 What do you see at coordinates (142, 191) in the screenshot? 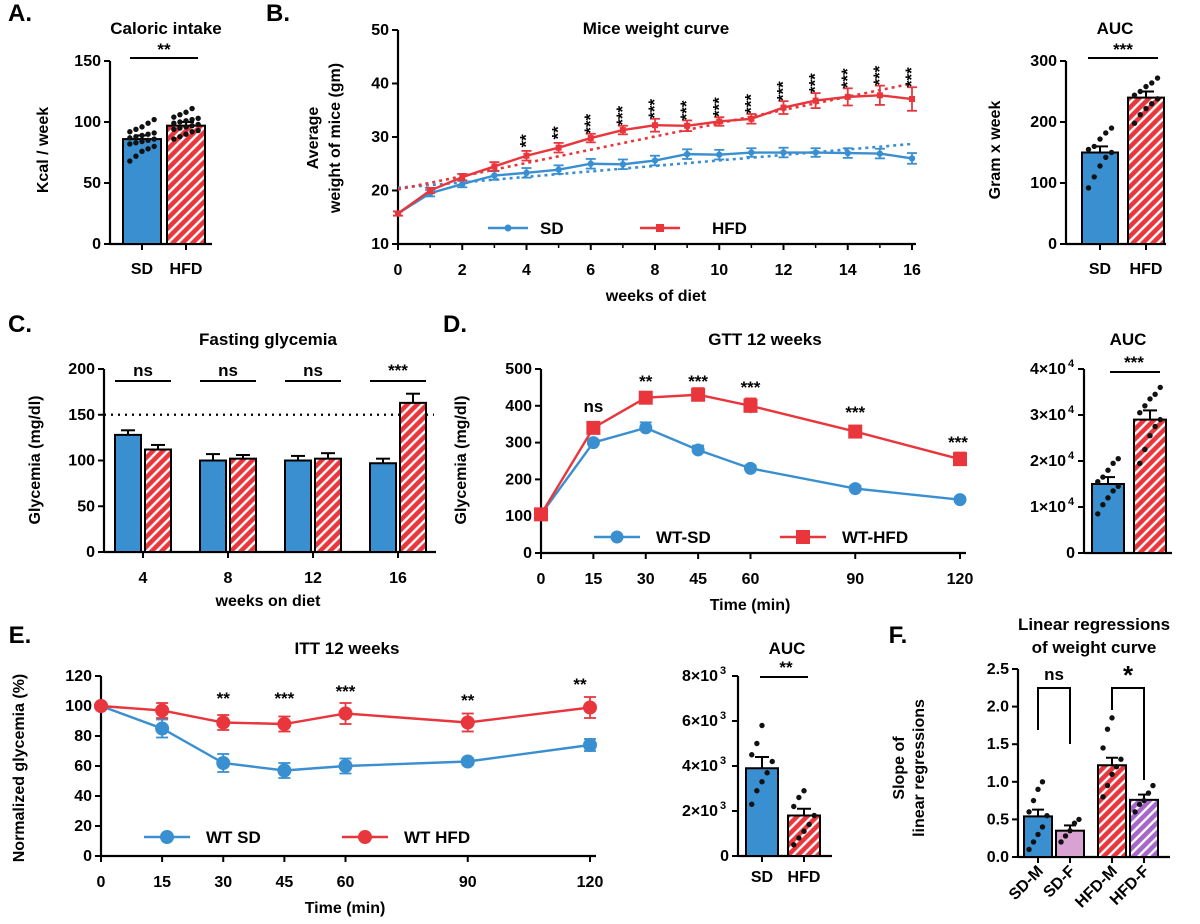
I see `panel-a-bar` at bounding box center [142, 191].